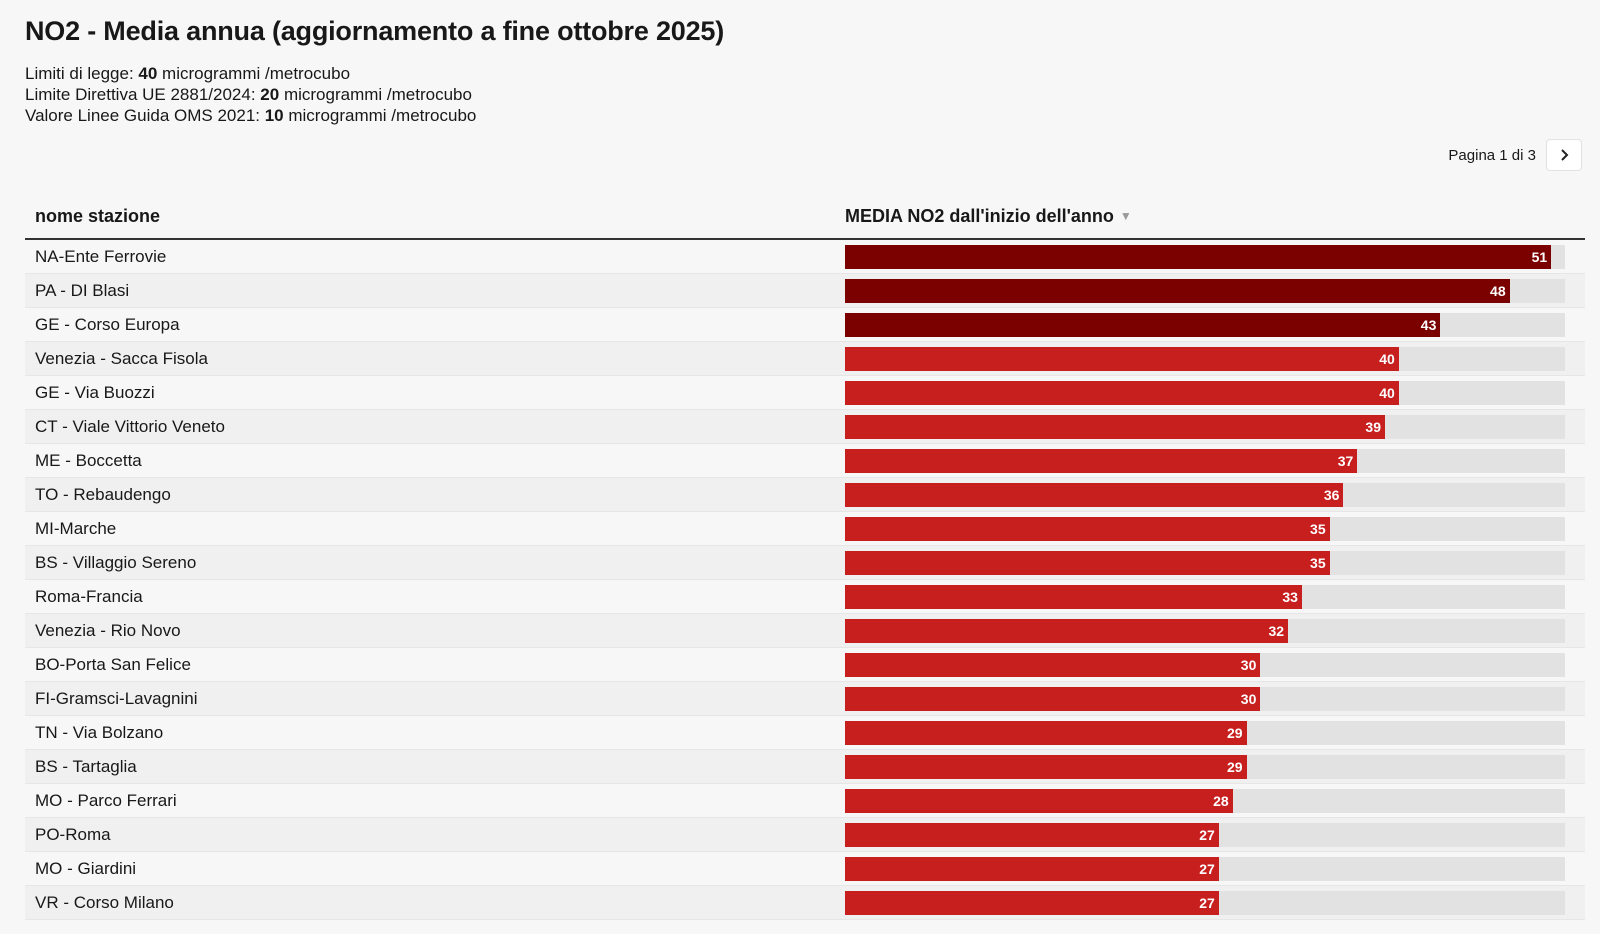 This screenshot has height=934, width=1600. I want to click on station-name: Venezia - Rio Novo, so click(108, 630).